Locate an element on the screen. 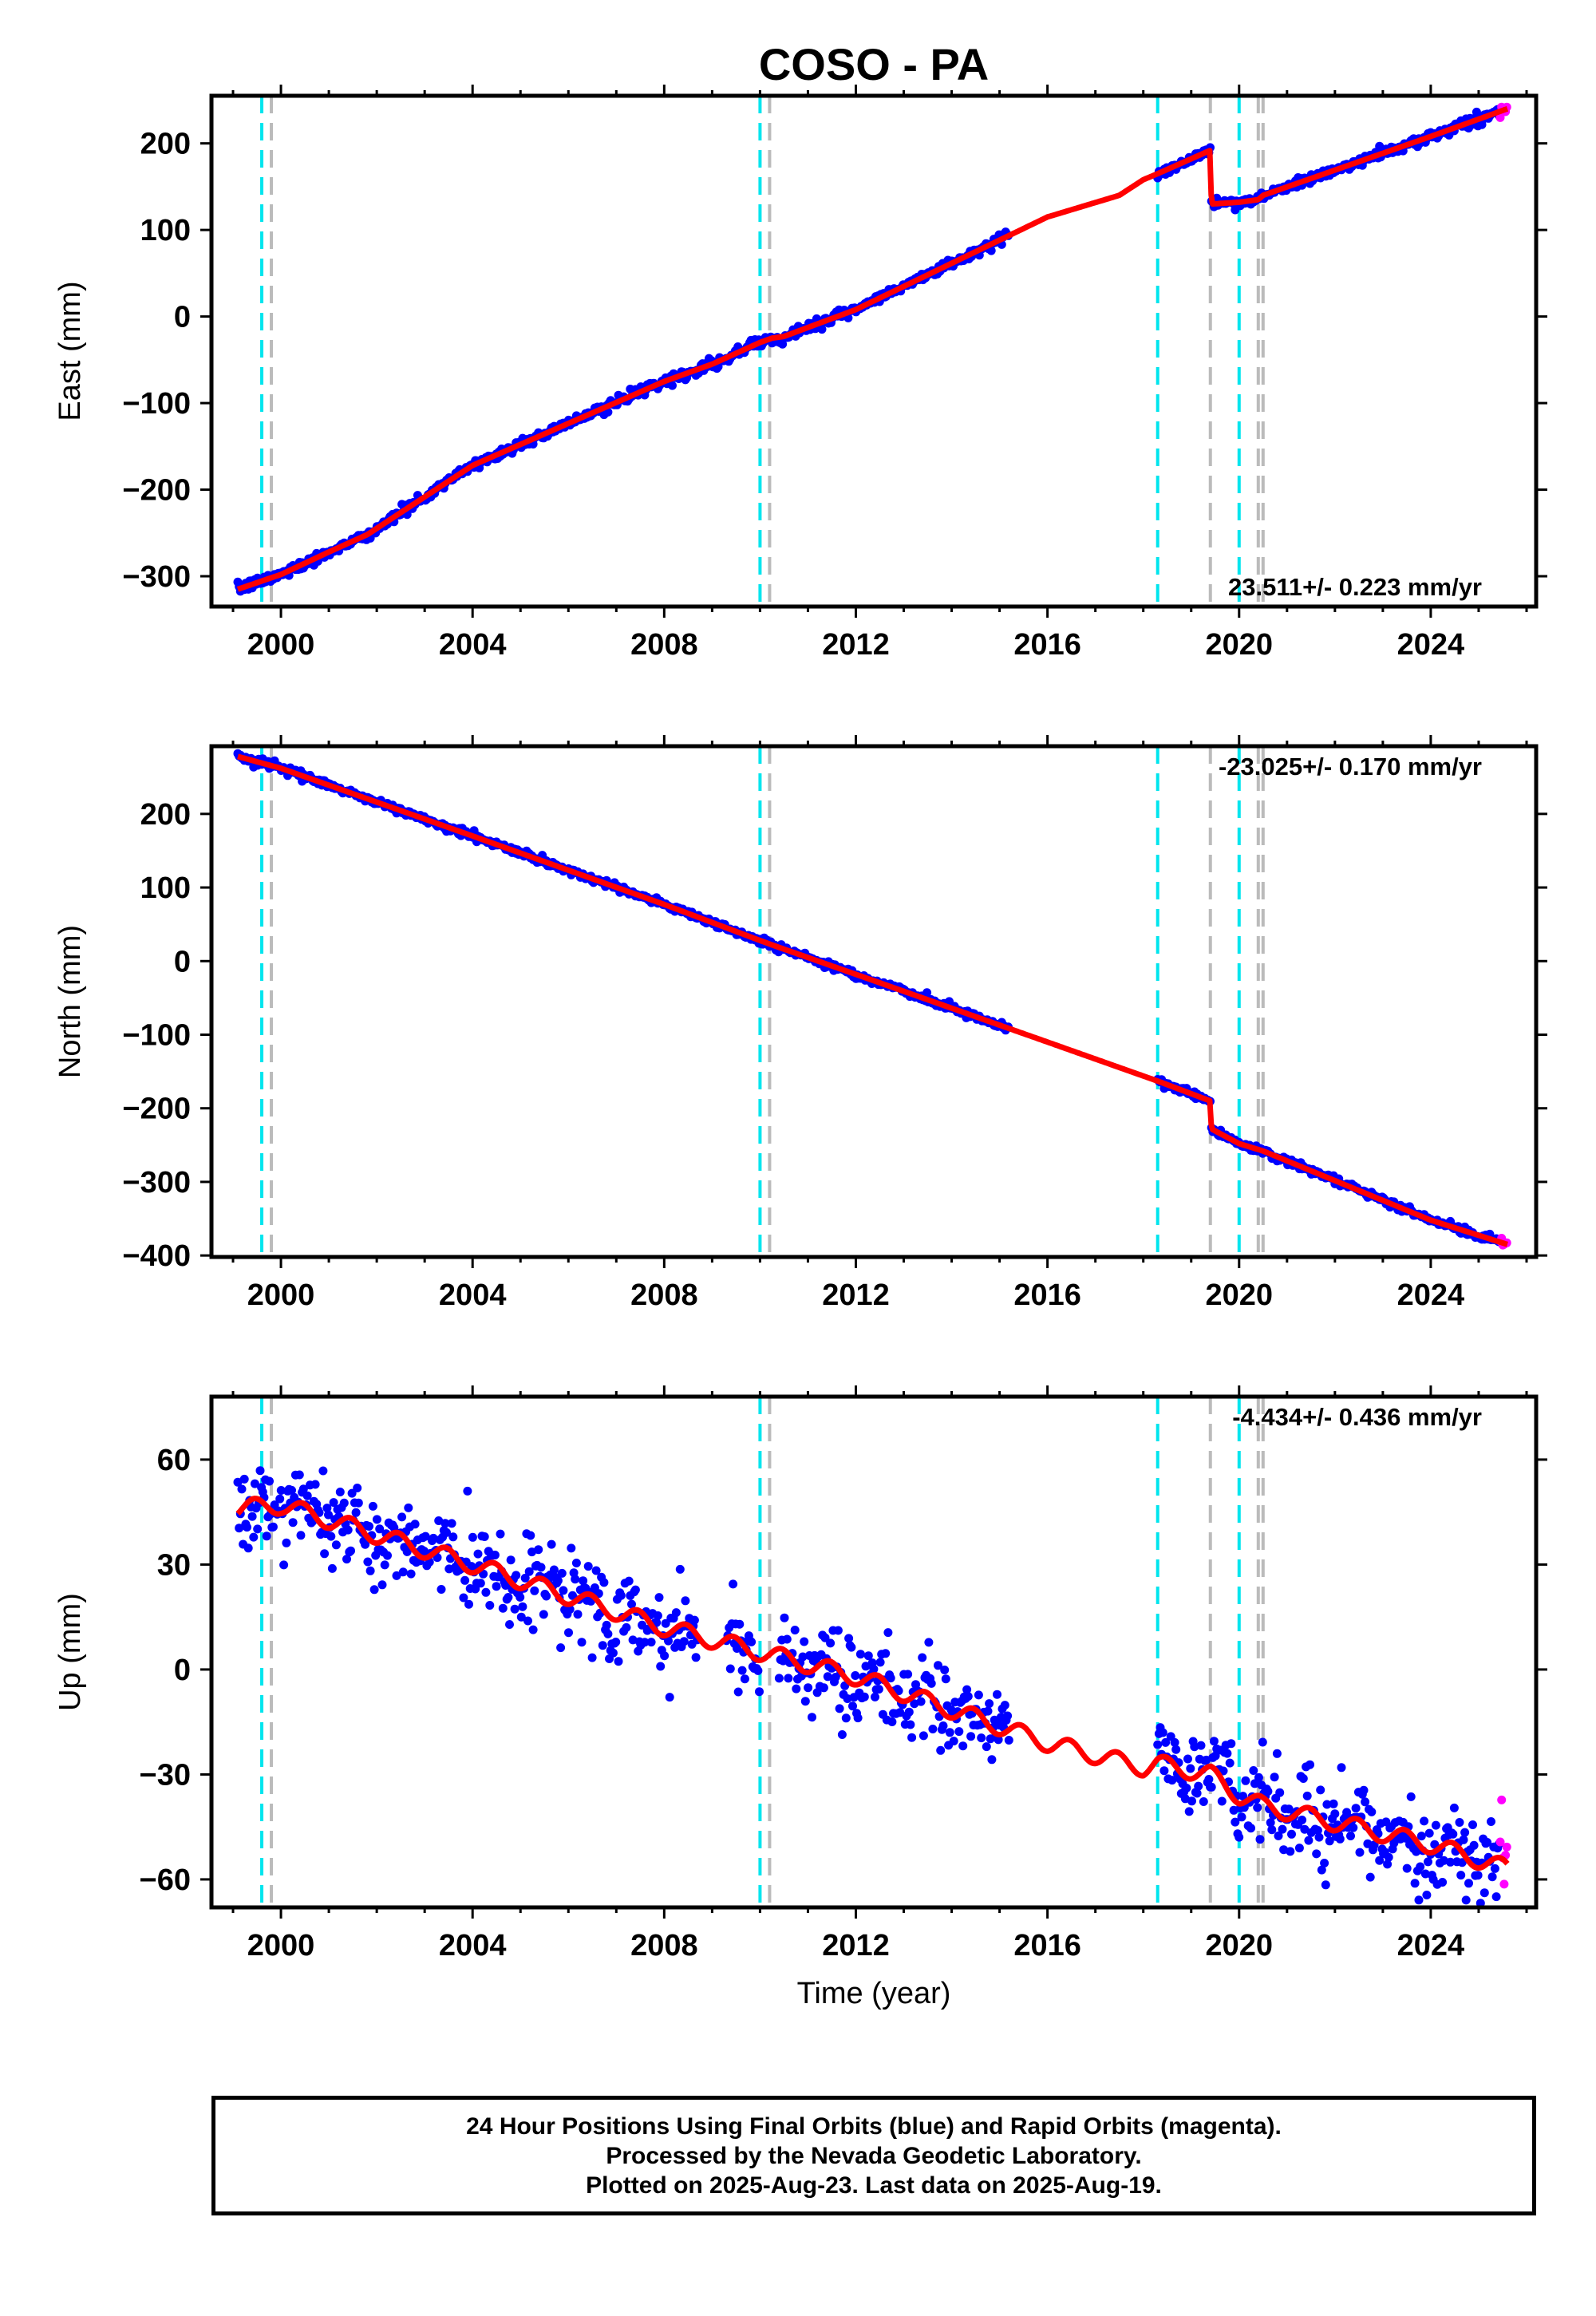 This screenshot has width=1596, height=2316. x-tick-label: 2008 is located at coordinates (664, 1945).